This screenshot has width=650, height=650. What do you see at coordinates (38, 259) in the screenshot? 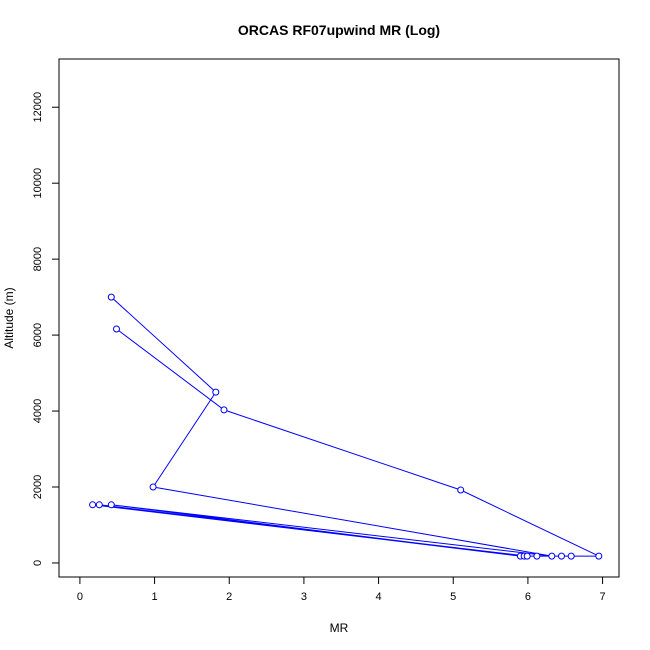
I see `y-tick-label: 8000` at bounding box center [38, 259].